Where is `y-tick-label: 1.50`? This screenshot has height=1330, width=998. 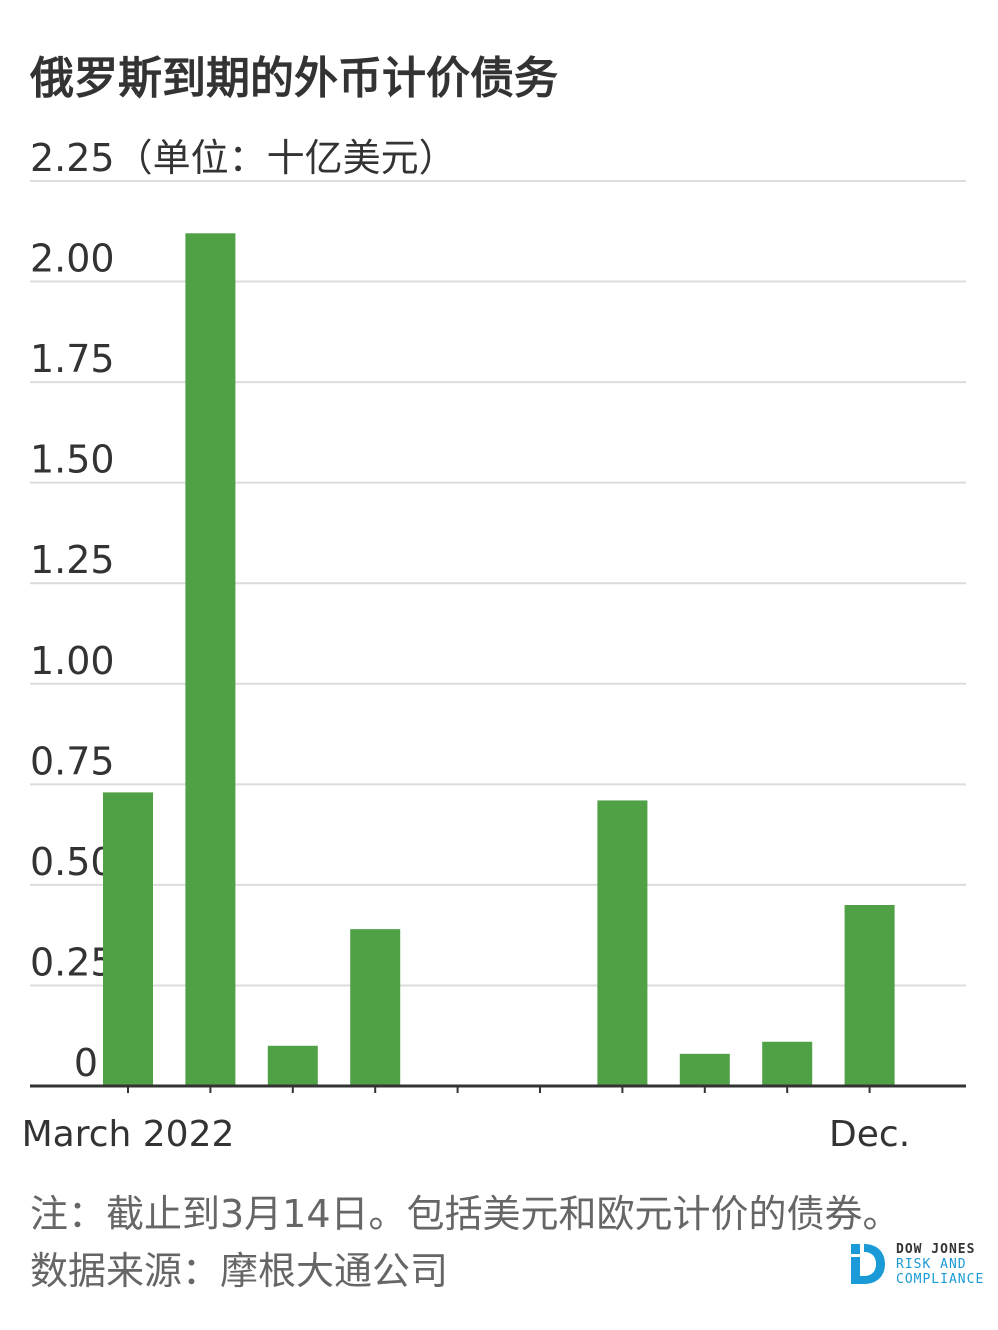 y-tick-label: 1.50 is located at coordinates (72, 460).